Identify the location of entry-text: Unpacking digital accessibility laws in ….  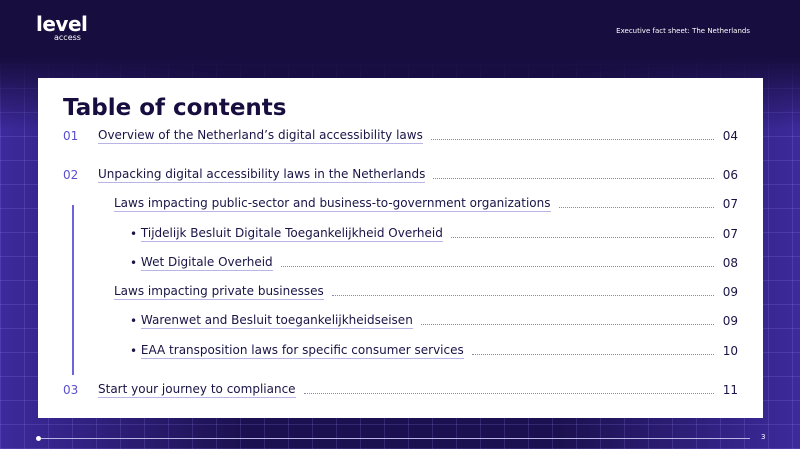
(262, 175).